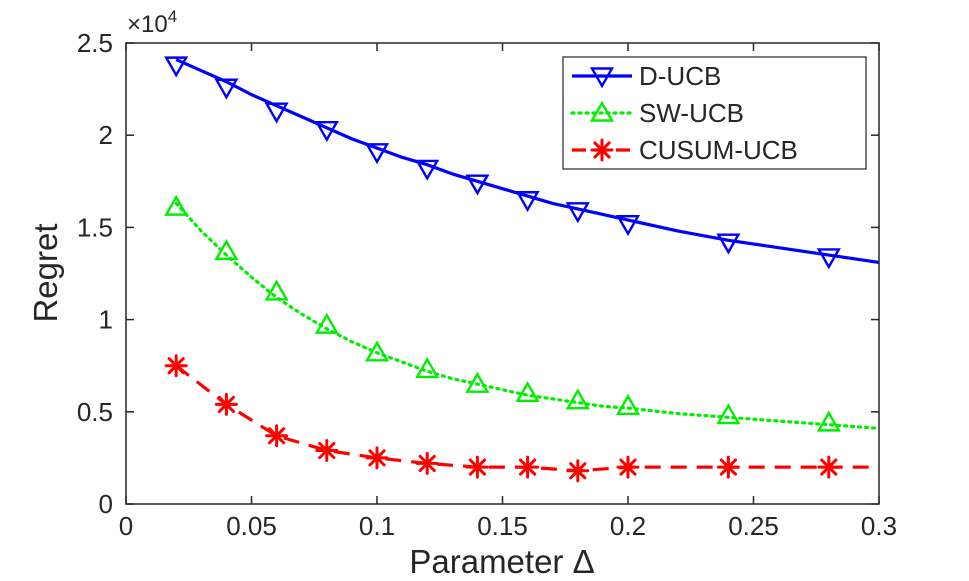 This screenshot has width=969, height=581. I want to click on legend-label-sw-ucb: SW-UCB, so click(691, 113).